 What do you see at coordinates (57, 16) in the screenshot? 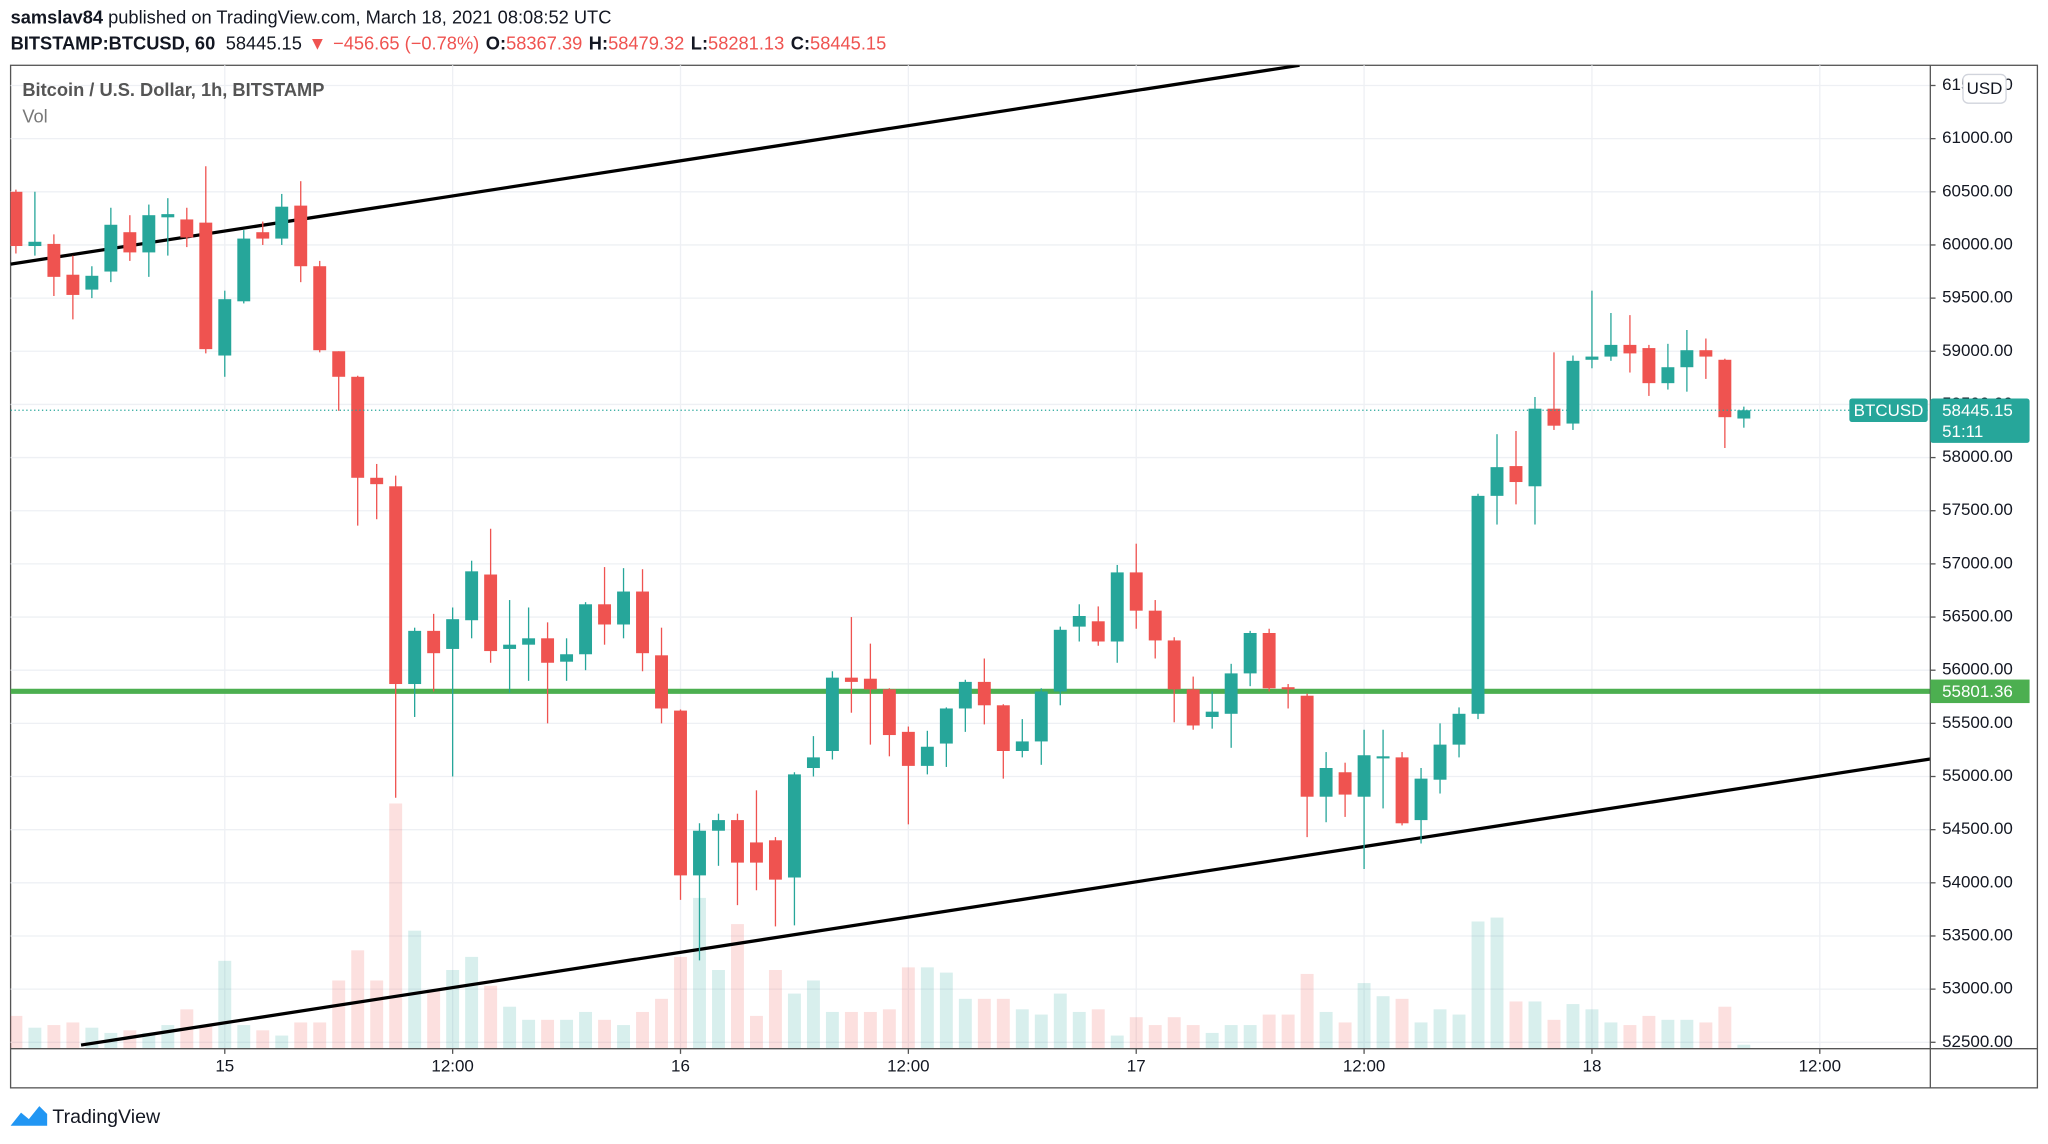
I see `author: samslav84` at bounding box center [57, 16].